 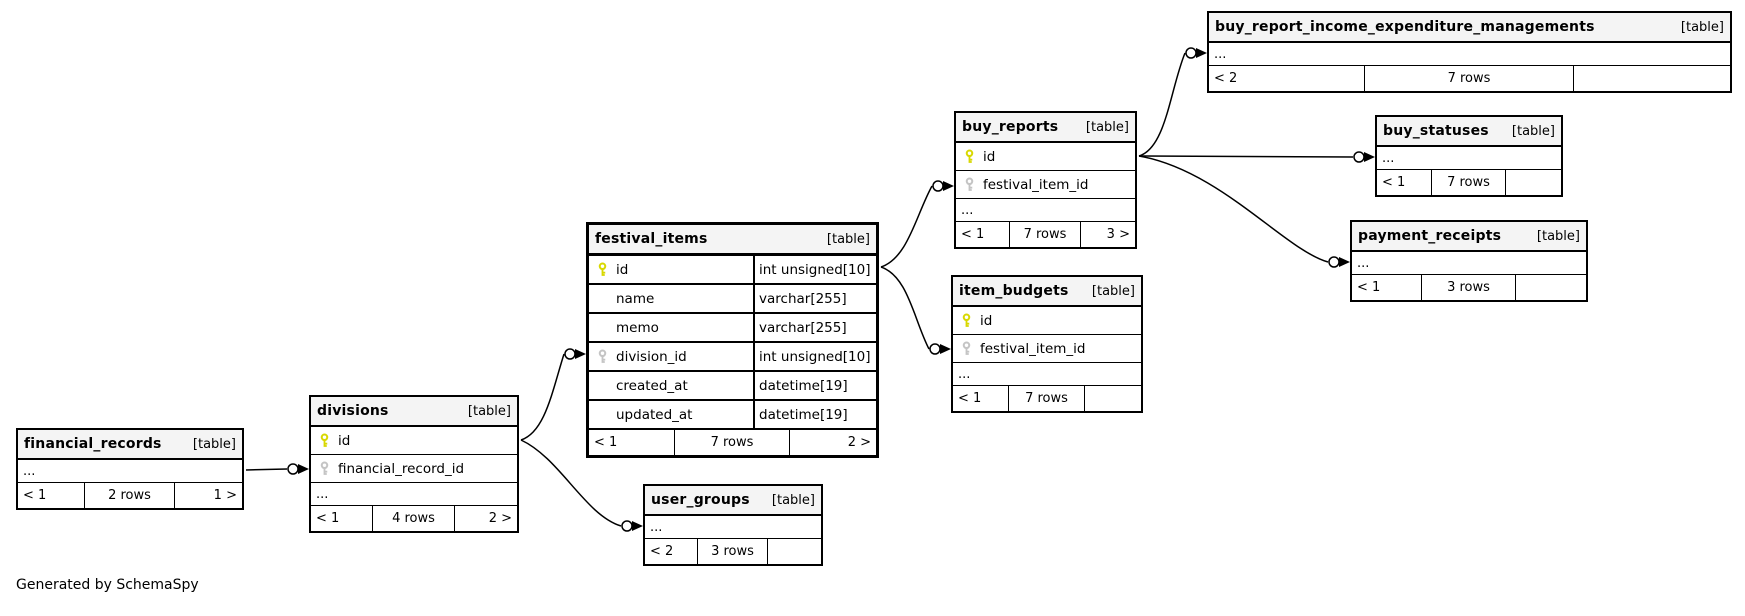 What do you see at coordinates (93, 444) in the screenshot?
I see `table-name: financial_records` at bounding box center [93, 444].